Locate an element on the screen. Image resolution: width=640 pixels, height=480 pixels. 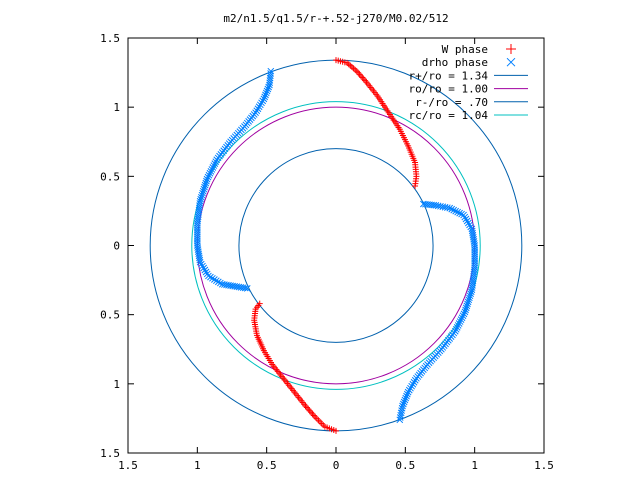
legend-label-rc-ro-1-04: rc/ro = 1.04 is located at coordinates (449, 115).